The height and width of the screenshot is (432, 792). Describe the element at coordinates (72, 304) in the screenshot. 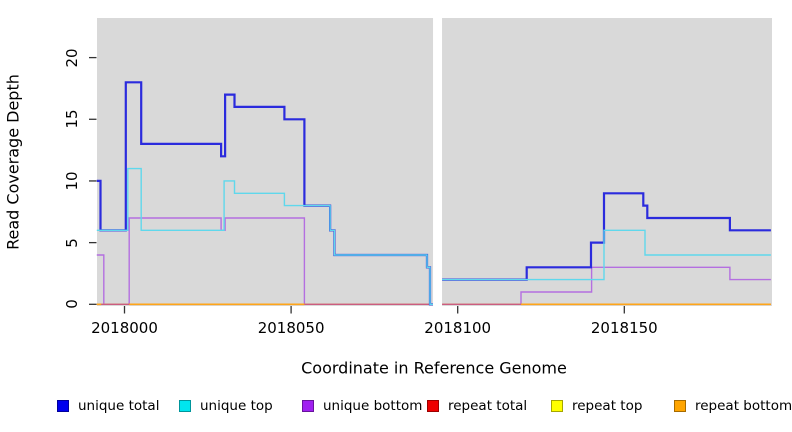

I see `y-tick-label: 0` at that location.